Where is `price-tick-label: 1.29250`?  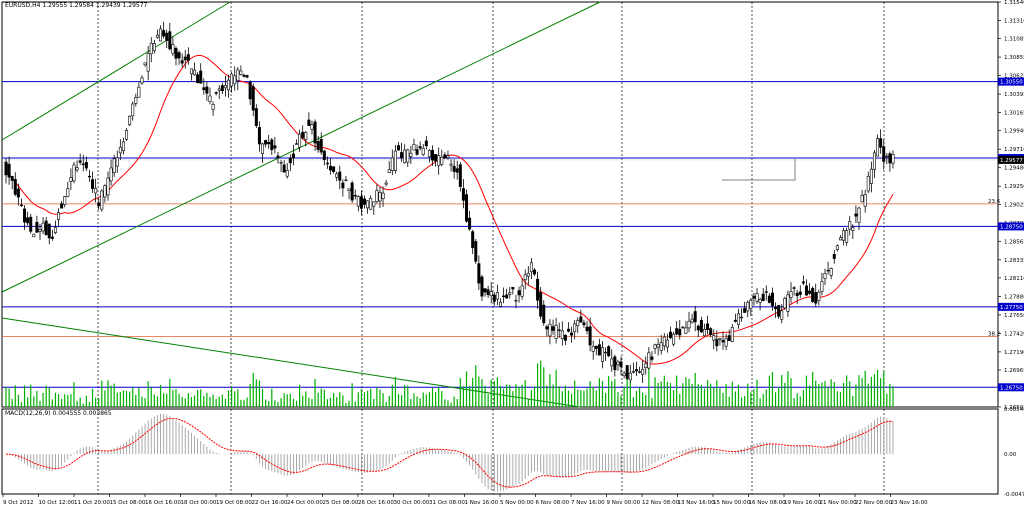 price-tick-label: 1.29250 is located at coordinates (1014, 187).